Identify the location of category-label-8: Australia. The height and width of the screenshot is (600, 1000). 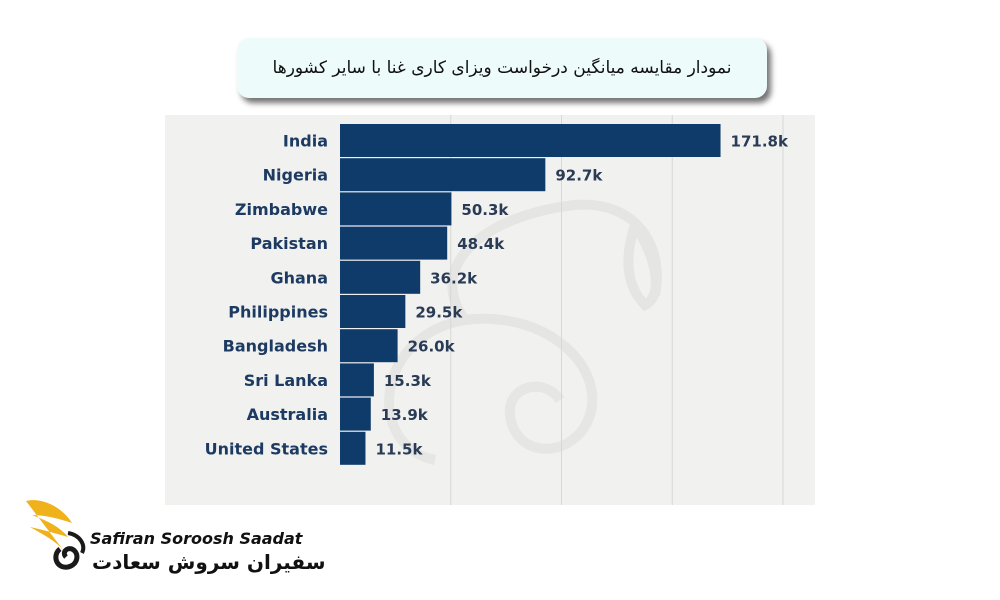
(287, 414).